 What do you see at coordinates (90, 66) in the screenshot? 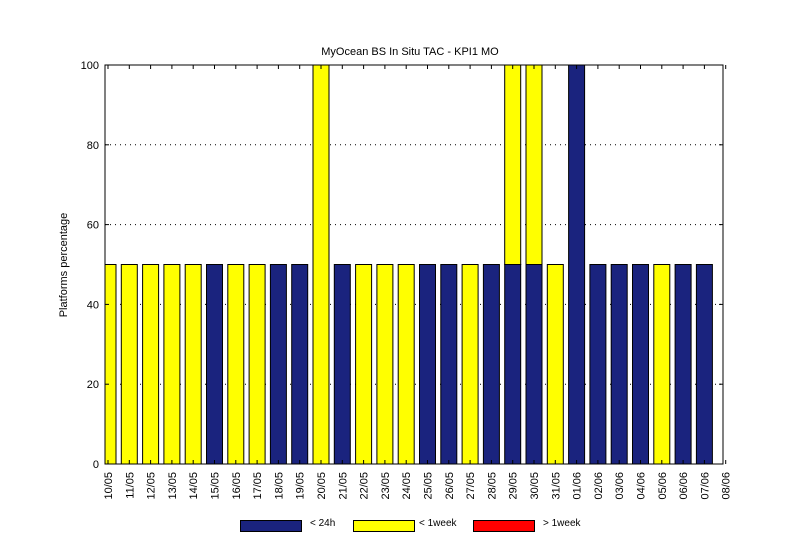
I see `y-tick-label: 100` at bounding box center [90, 66].